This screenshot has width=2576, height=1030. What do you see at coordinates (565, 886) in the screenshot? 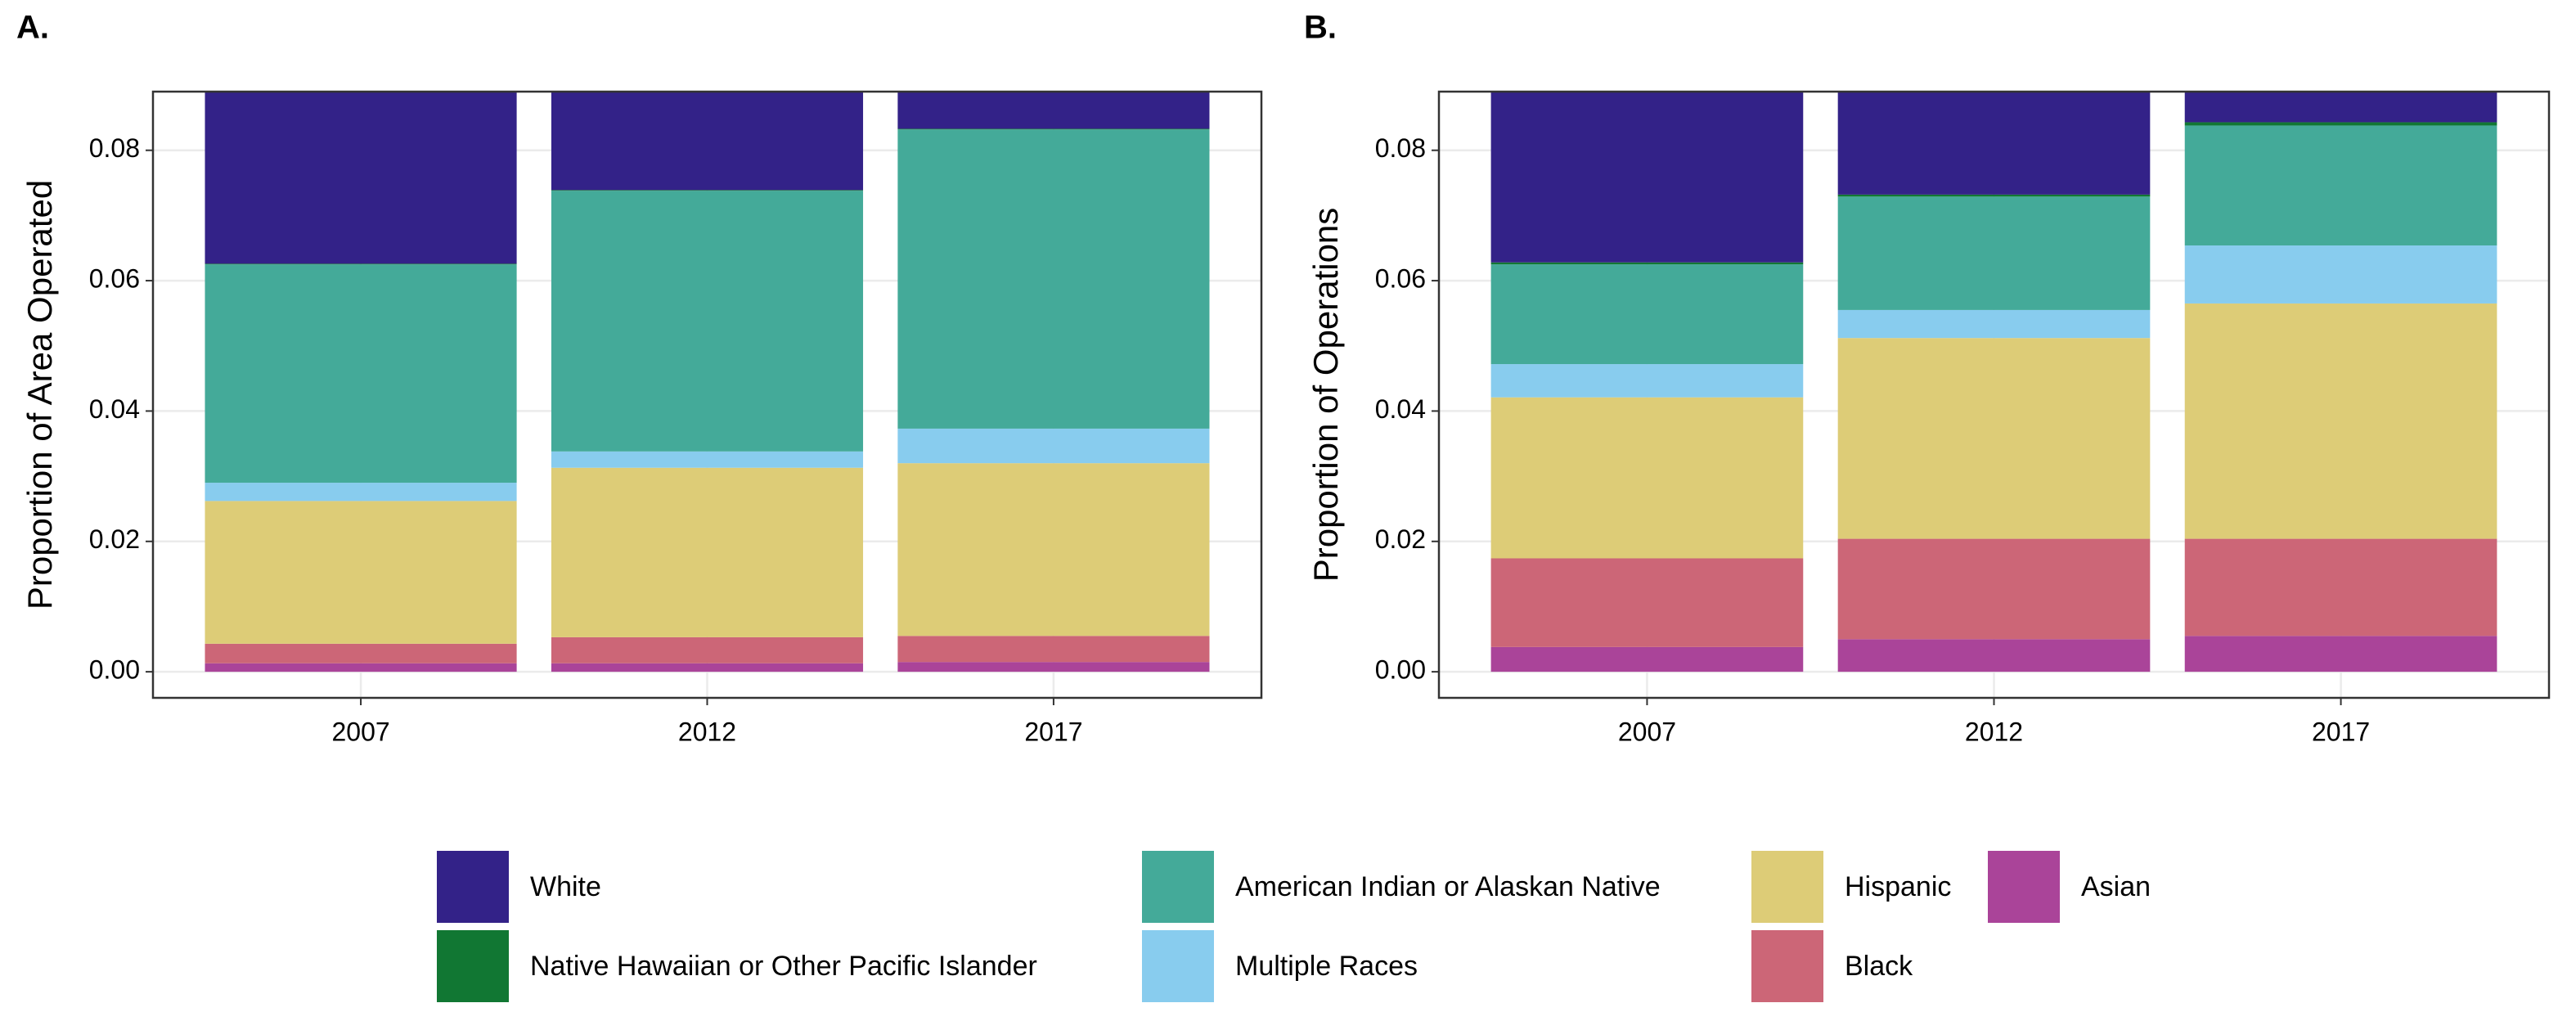
I see `legend-label: White` at bounding box center [565, 886].